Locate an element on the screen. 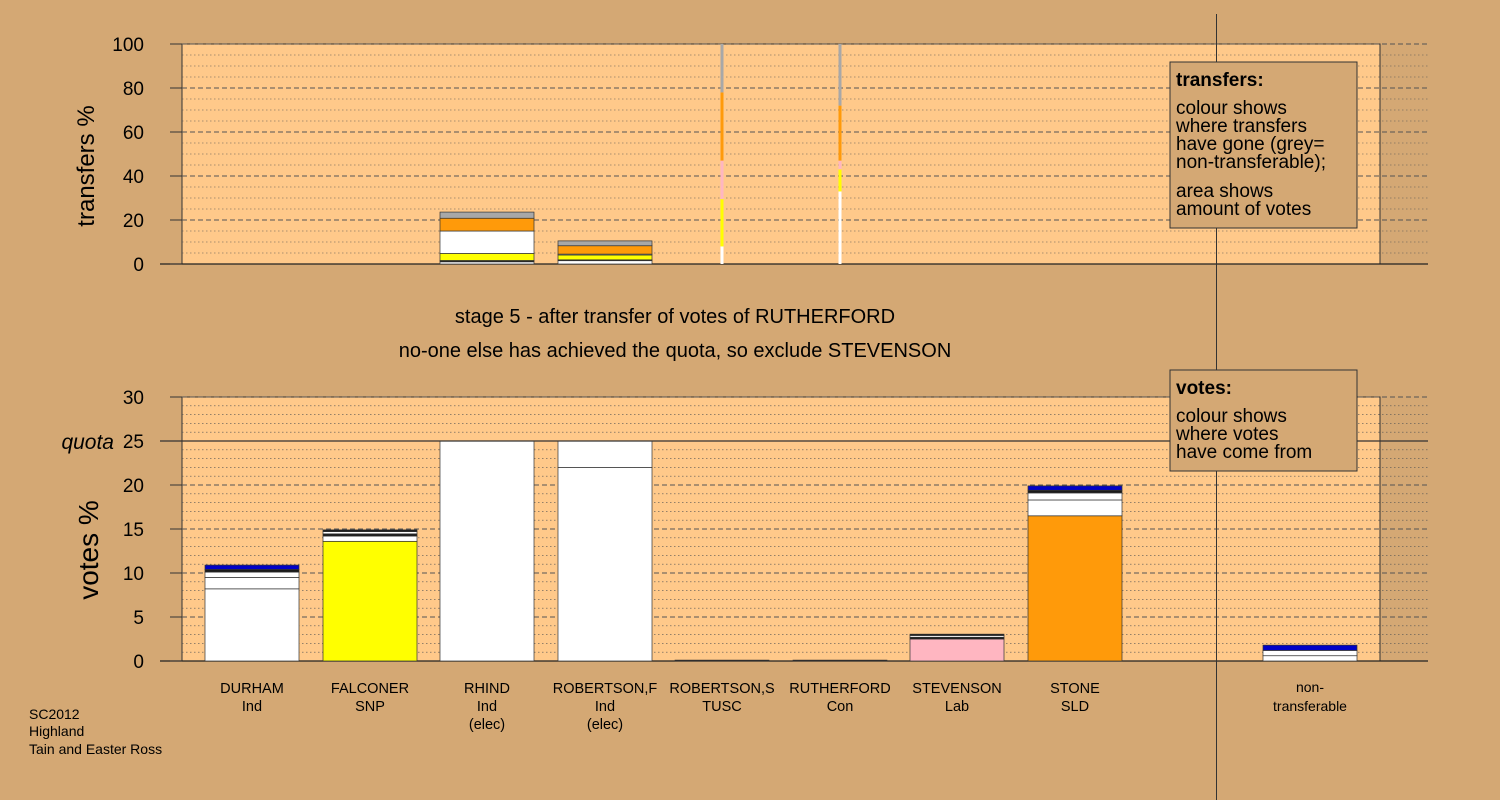 The height and width of the screenshot is (800, 1500). votes-legend-box is located at coordinates (1263, 420).